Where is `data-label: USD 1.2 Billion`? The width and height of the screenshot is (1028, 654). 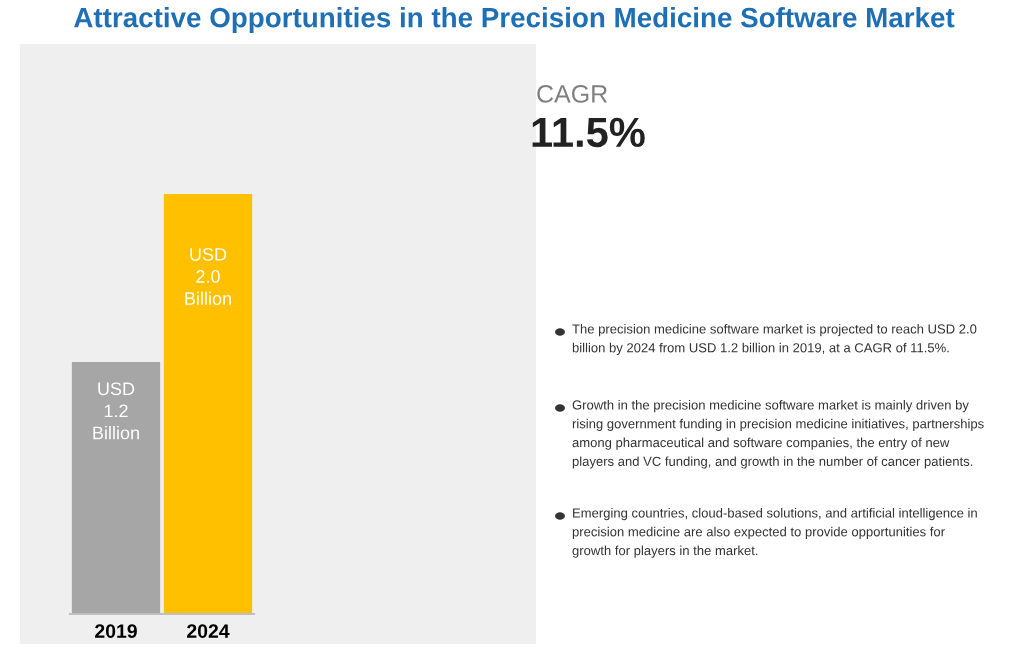
data-label: USD 1.2 Billion is located at coordinates (116, 411).